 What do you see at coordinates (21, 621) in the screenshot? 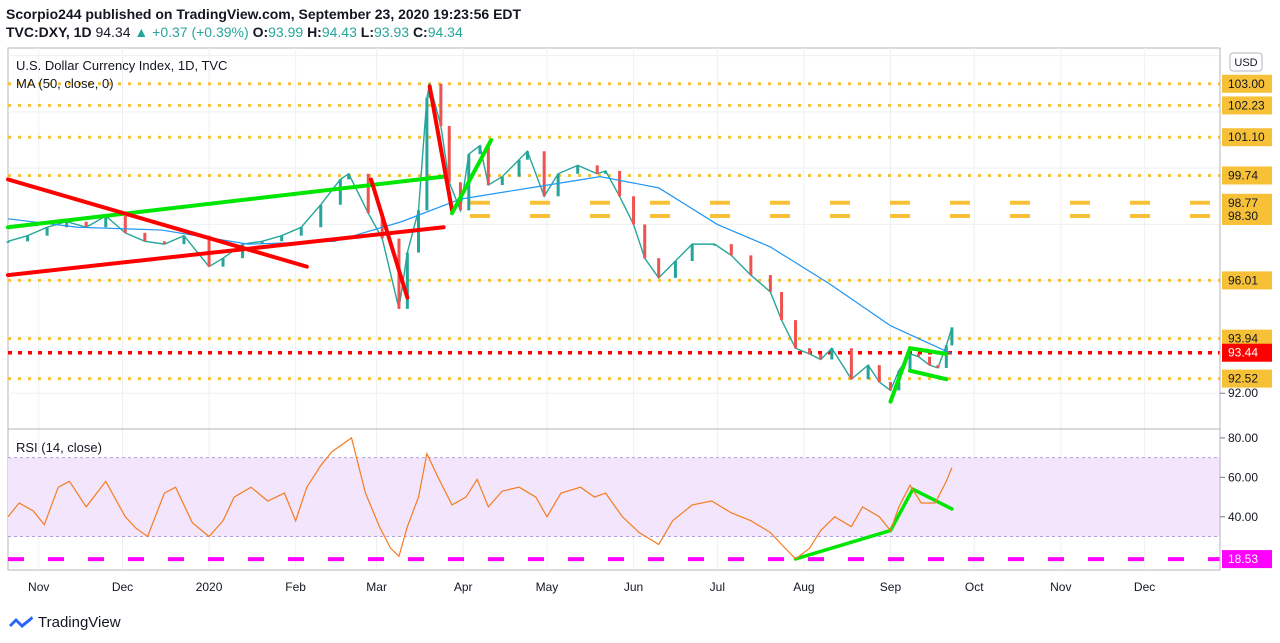
I see `tradingview-logo-icon` at bounding box center [21, 621].